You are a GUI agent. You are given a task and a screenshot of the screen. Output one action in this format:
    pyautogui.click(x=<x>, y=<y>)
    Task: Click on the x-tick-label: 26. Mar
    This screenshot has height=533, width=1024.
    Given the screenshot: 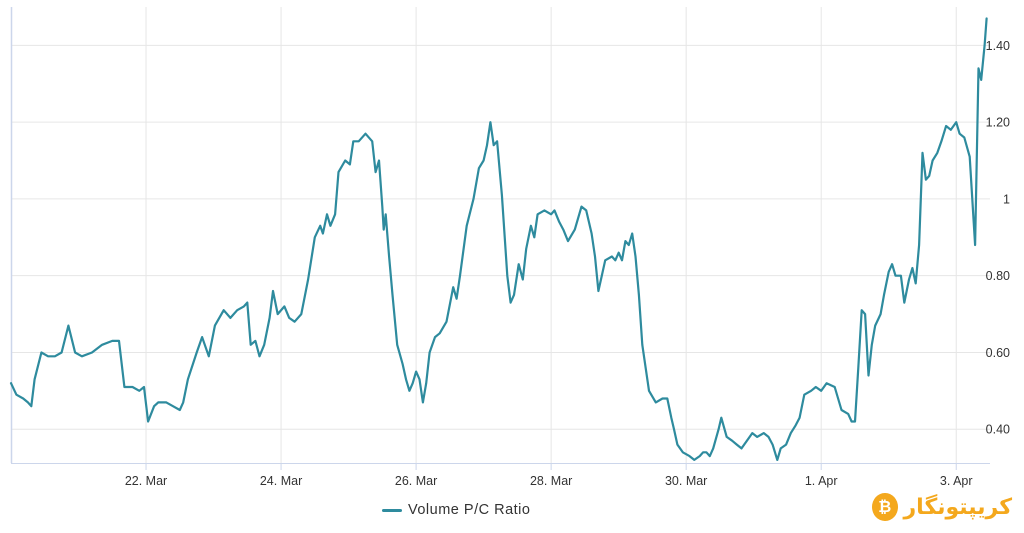 What is the action you would take?
    pyautogui.click(x=416, y=481)
    